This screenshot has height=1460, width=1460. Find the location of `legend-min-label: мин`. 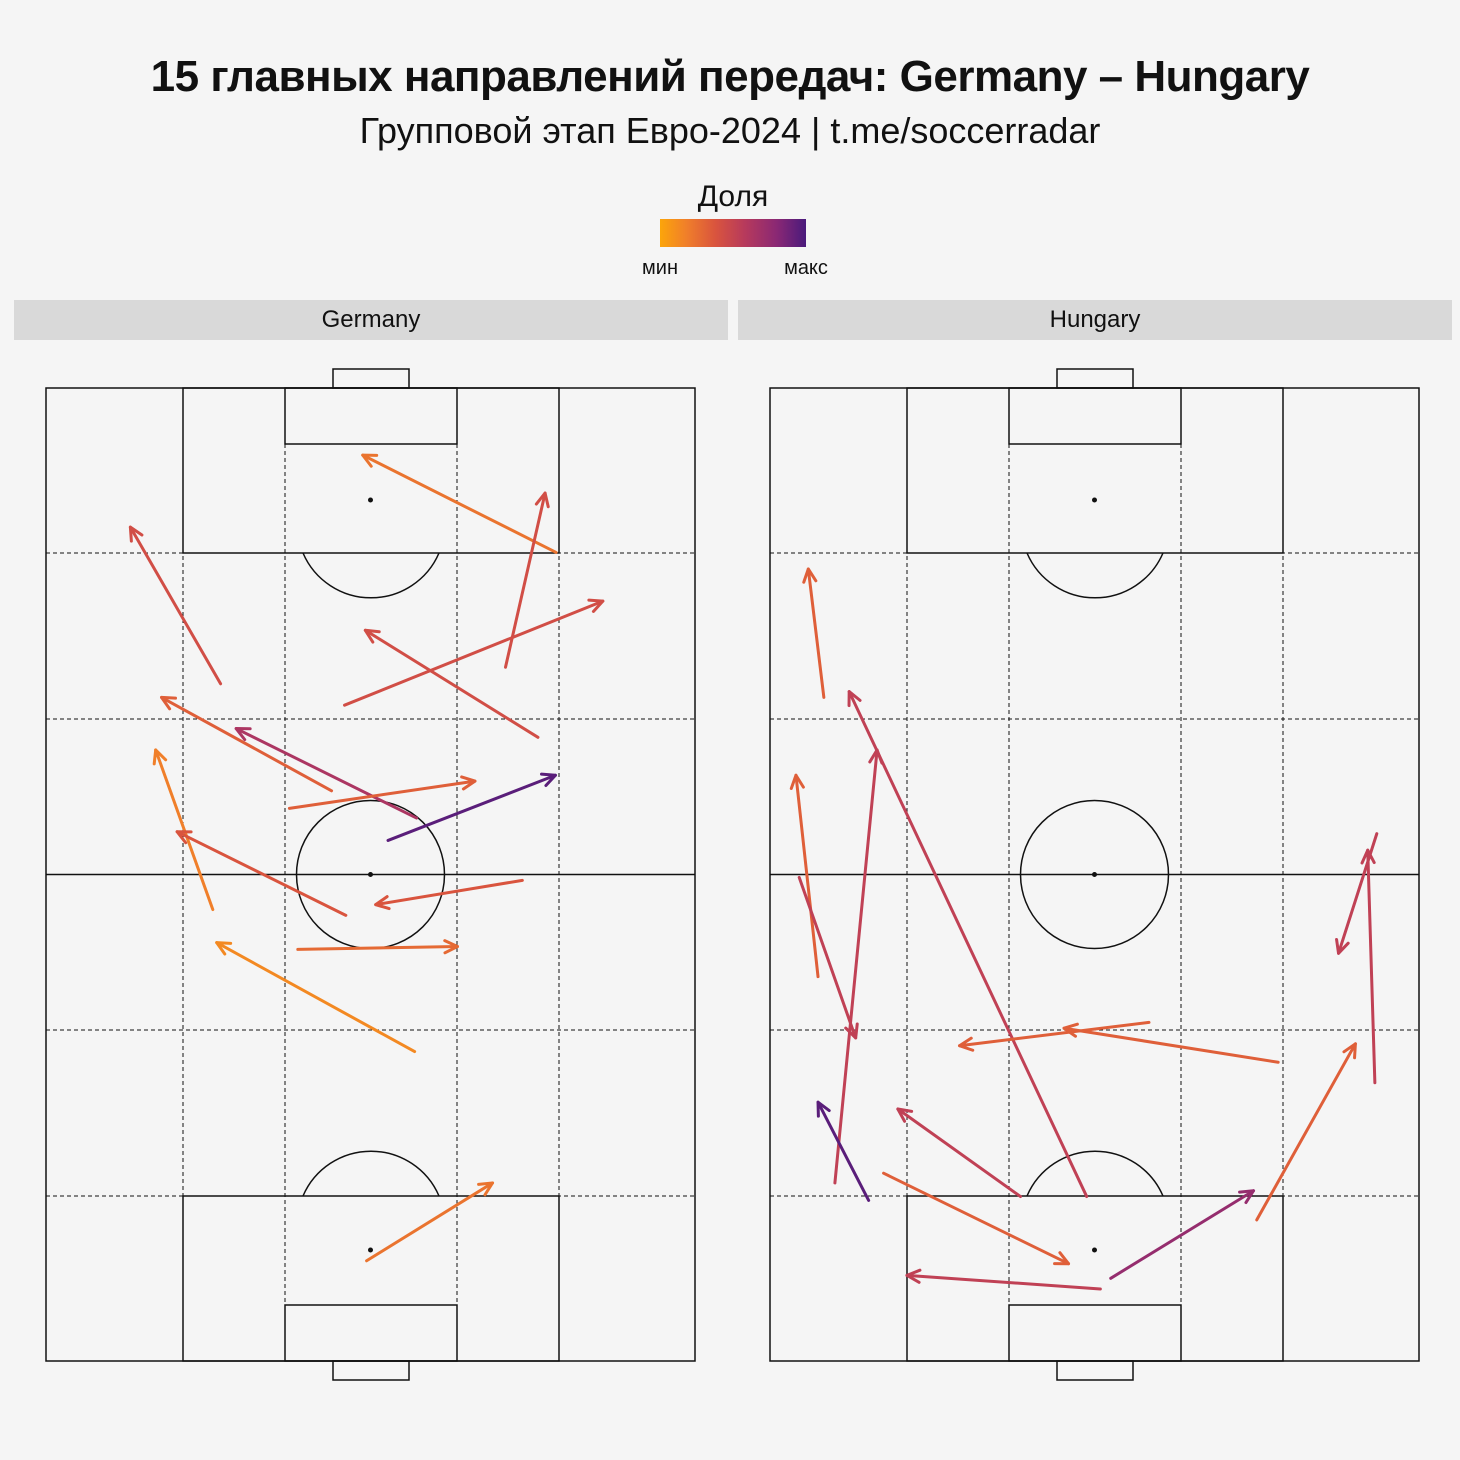

legend-min-label: мин is located at coordinates (660, 268).